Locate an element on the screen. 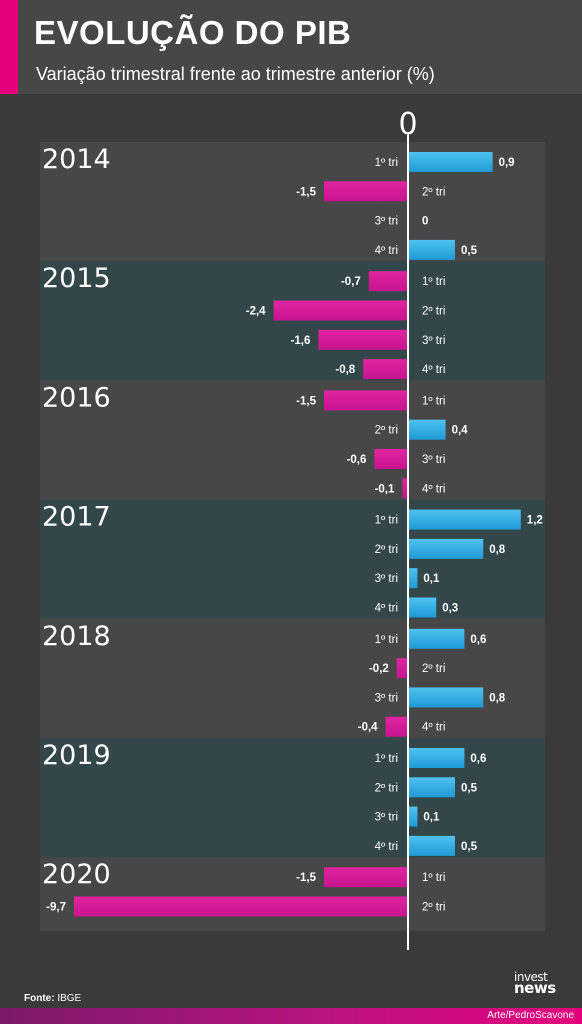 This screenshot has height=1024, width=582. footer-bar is located at coordinates (291, 1016).